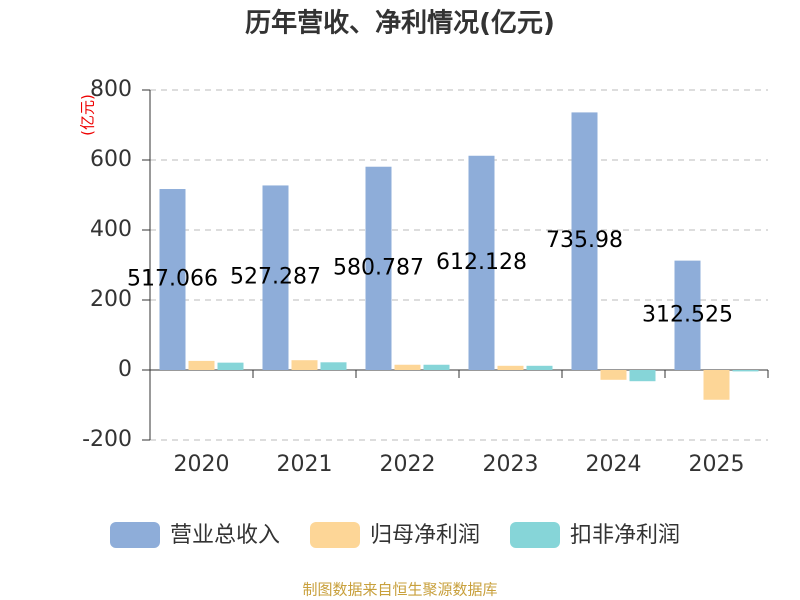 The width and height of the screenshot is (800, 600). What do you see at coordinates (625, 535) in the screenshot?
I see `legend-label: 扣非净利润` at bounding box center [625, 535].